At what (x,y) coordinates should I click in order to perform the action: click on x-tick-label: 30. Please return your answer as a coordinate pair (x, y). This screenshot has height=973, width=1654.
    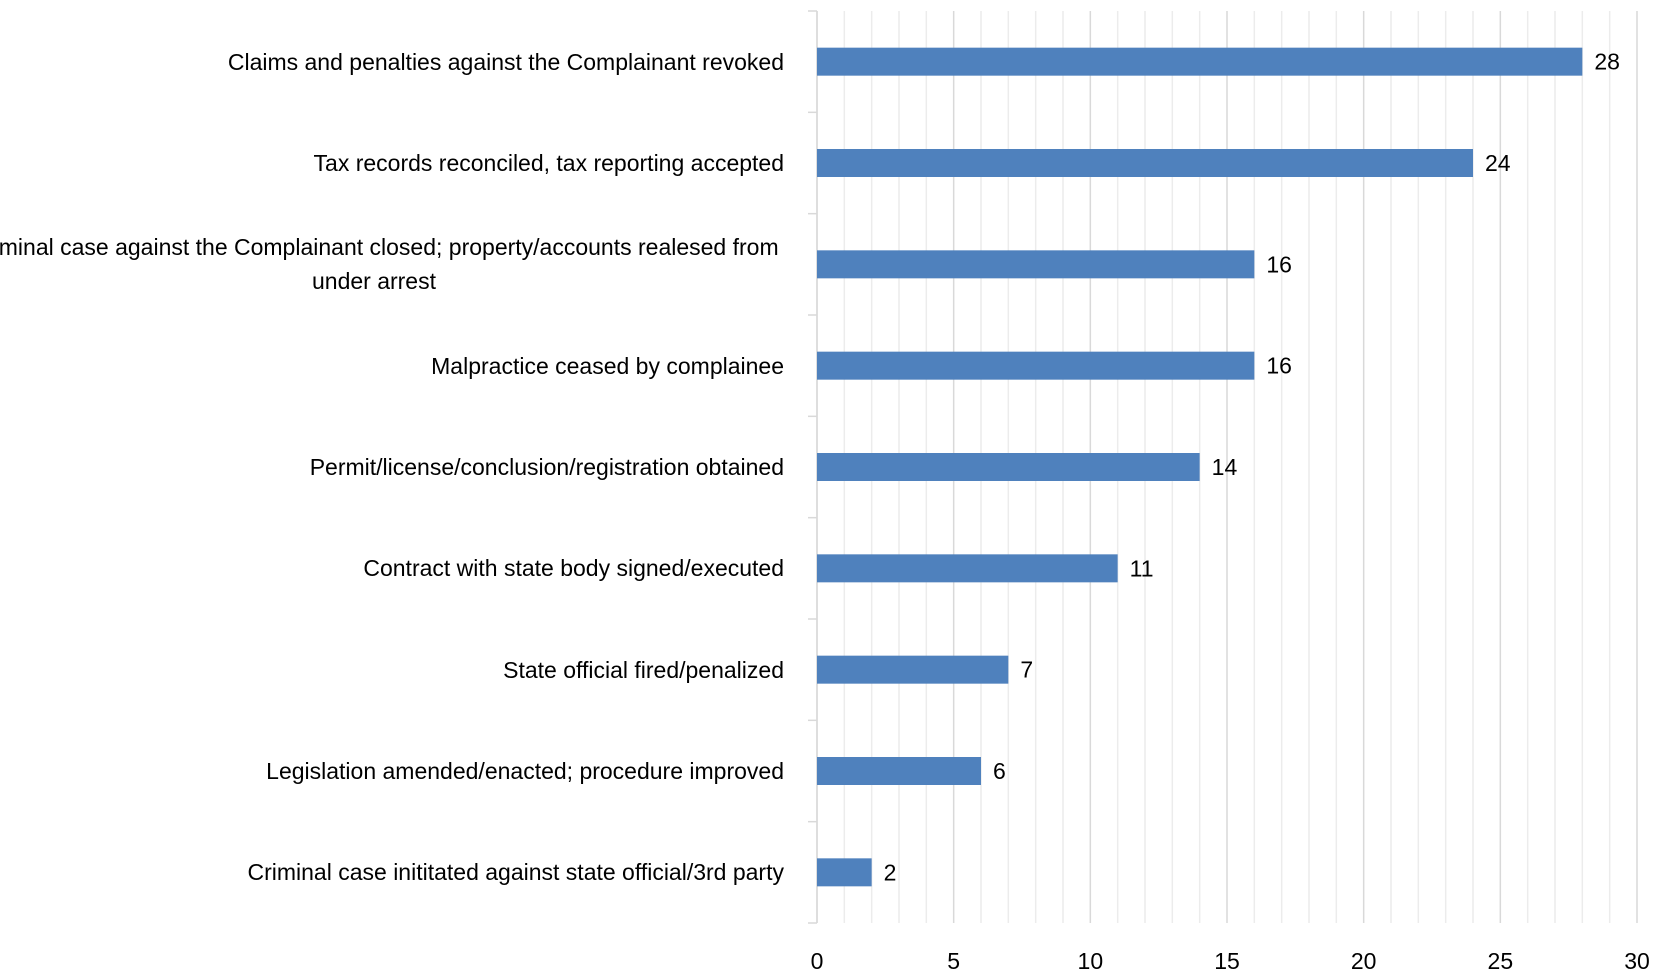
    Looking at the image, I should click on (1637, 960).